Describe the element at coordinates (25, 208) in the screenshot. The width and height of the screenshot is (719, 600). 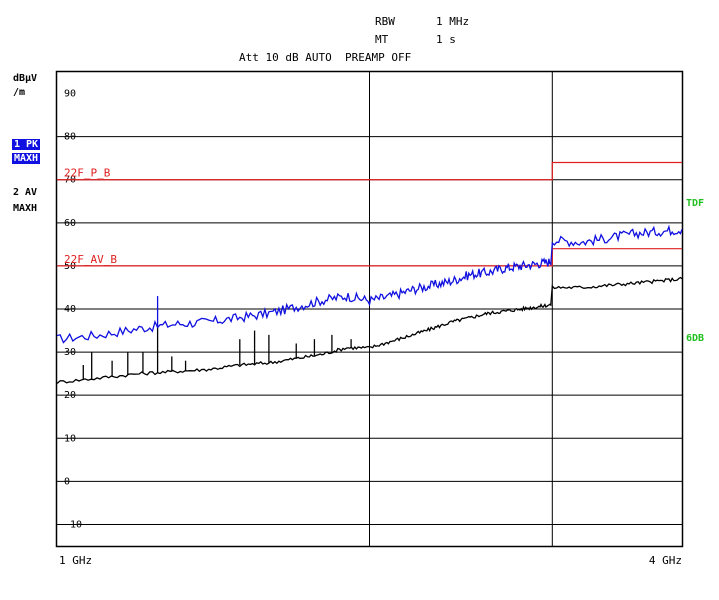
I see `trace2-mode: MAXH` at that location.